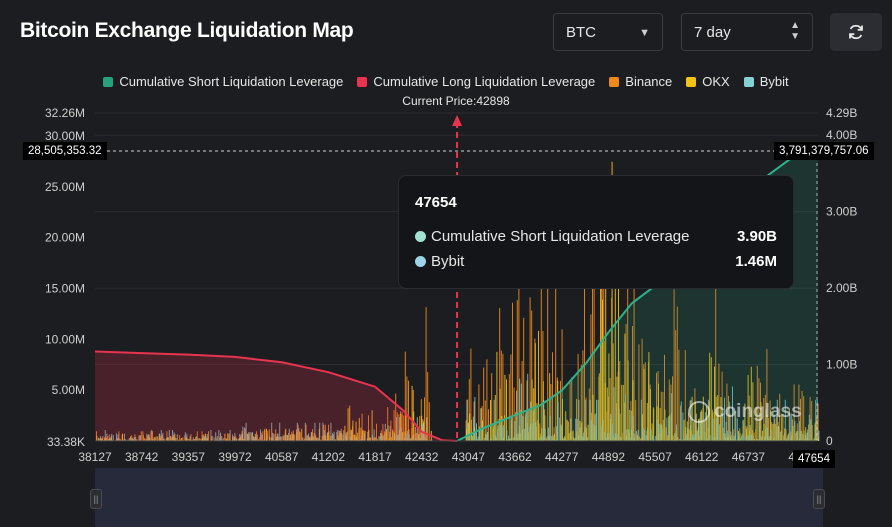 The height and width of the screenshot is (527, 892). Describe the element at coordinates (766, 81) in the screenshot. I see `legend-item-bybit: Bybit` at that location.